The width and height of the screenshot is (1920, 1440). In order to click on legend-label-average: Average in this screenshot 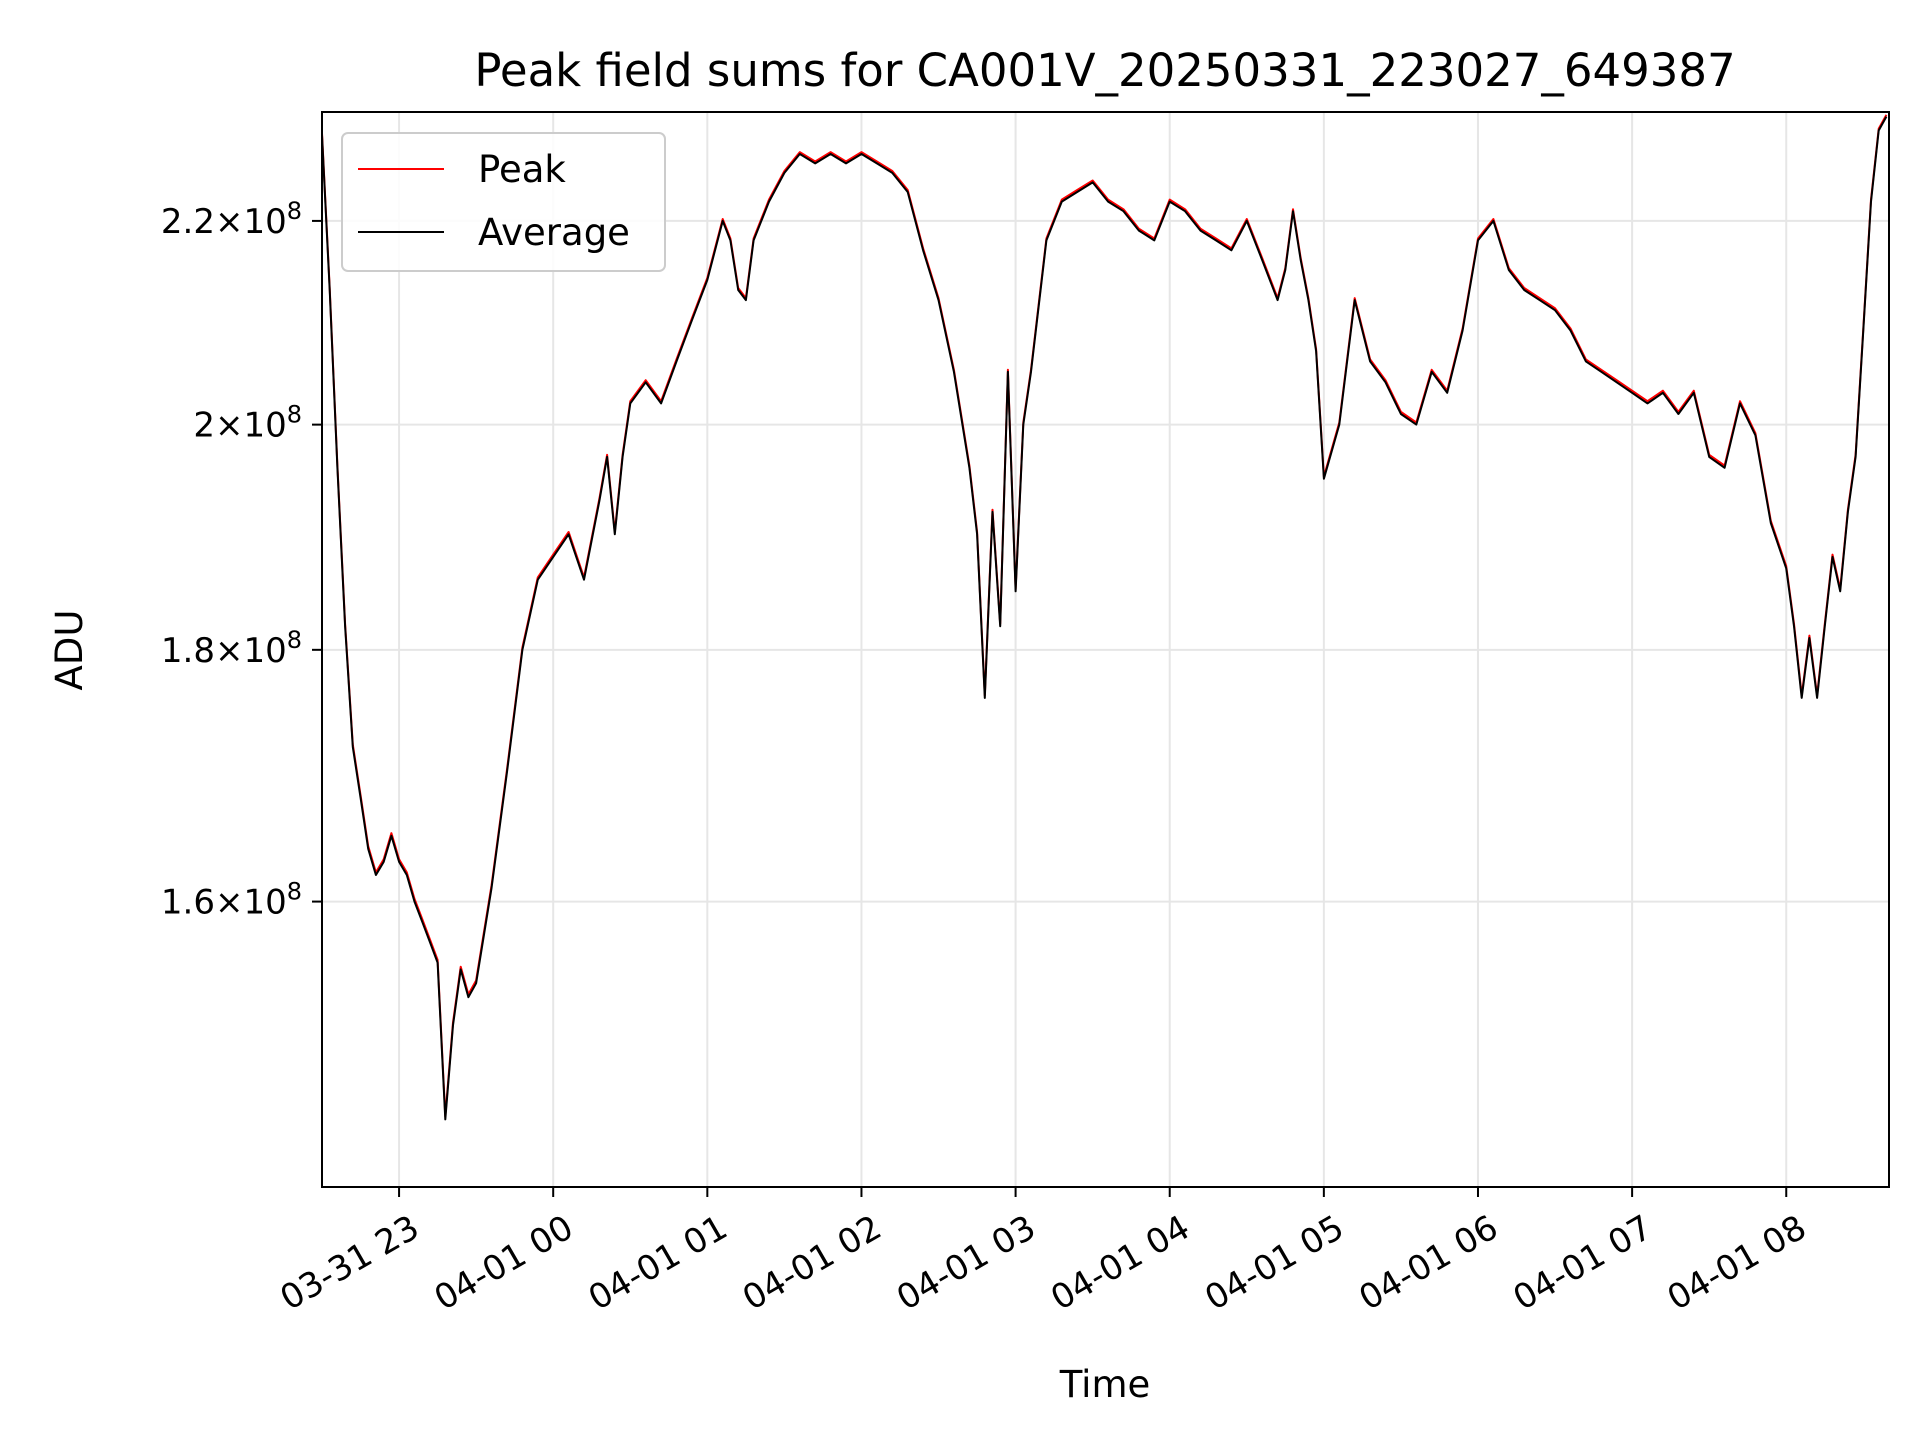, I will do `click(554, 232)`.